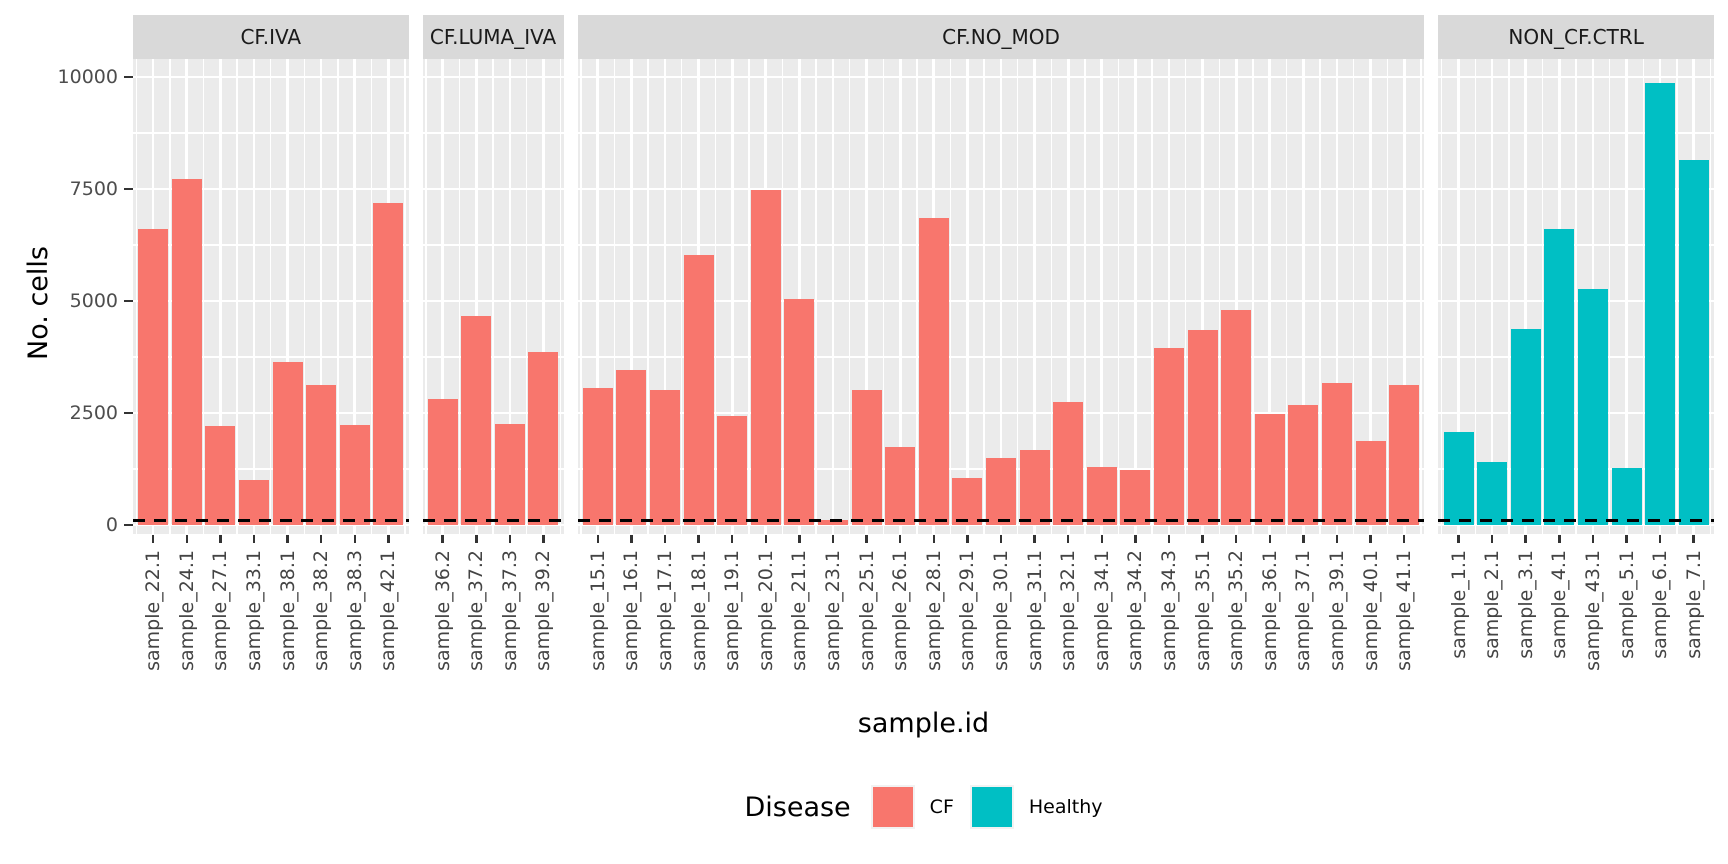 The image size is (1728, 864). Describe the element at coordinates (93, 300) in the screenshot. I see `y-tick-label: 5000` at that location.